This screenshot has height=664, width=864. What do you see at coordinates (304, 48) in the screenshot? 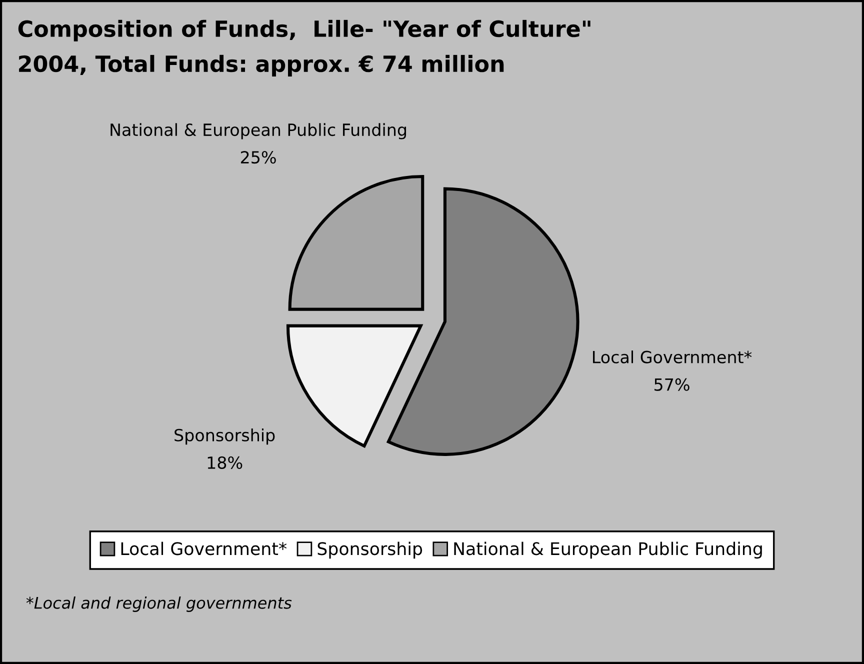
I see `chart-title: Composition of Funds, Lille- "Year of Culture" 2004, Total Funds: approx. € 74 million` at bounding box center [304, 48].